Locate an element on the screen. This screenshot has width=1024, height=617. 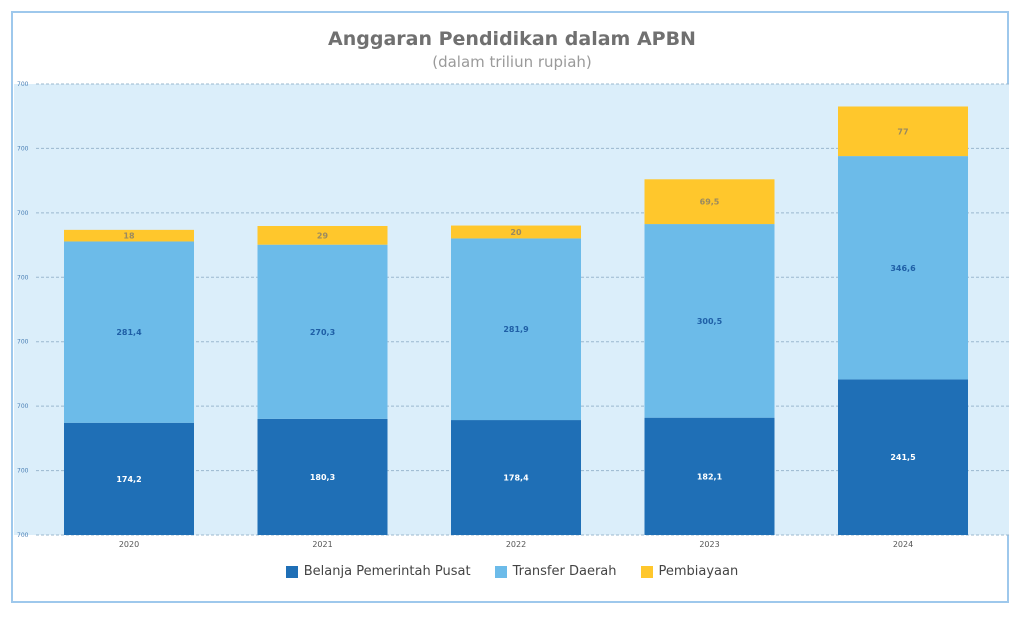
chart-subtitle: (dalam triliun rupiah) is located at coordinates (512, 62).